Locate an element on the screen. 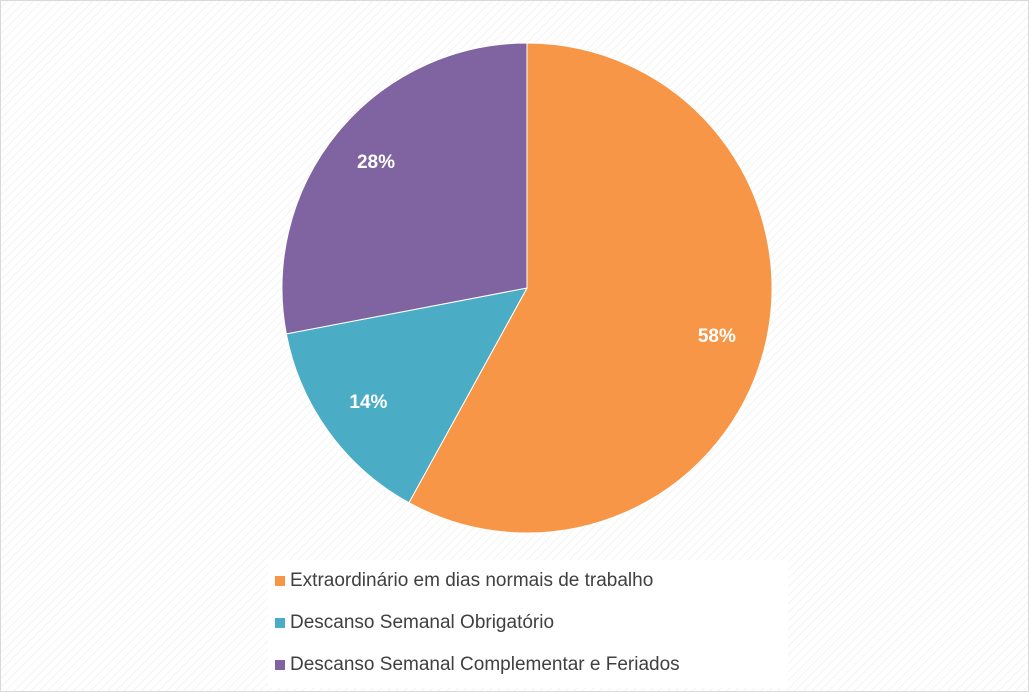  data-label: 14% is located at coordinates (368, 402).